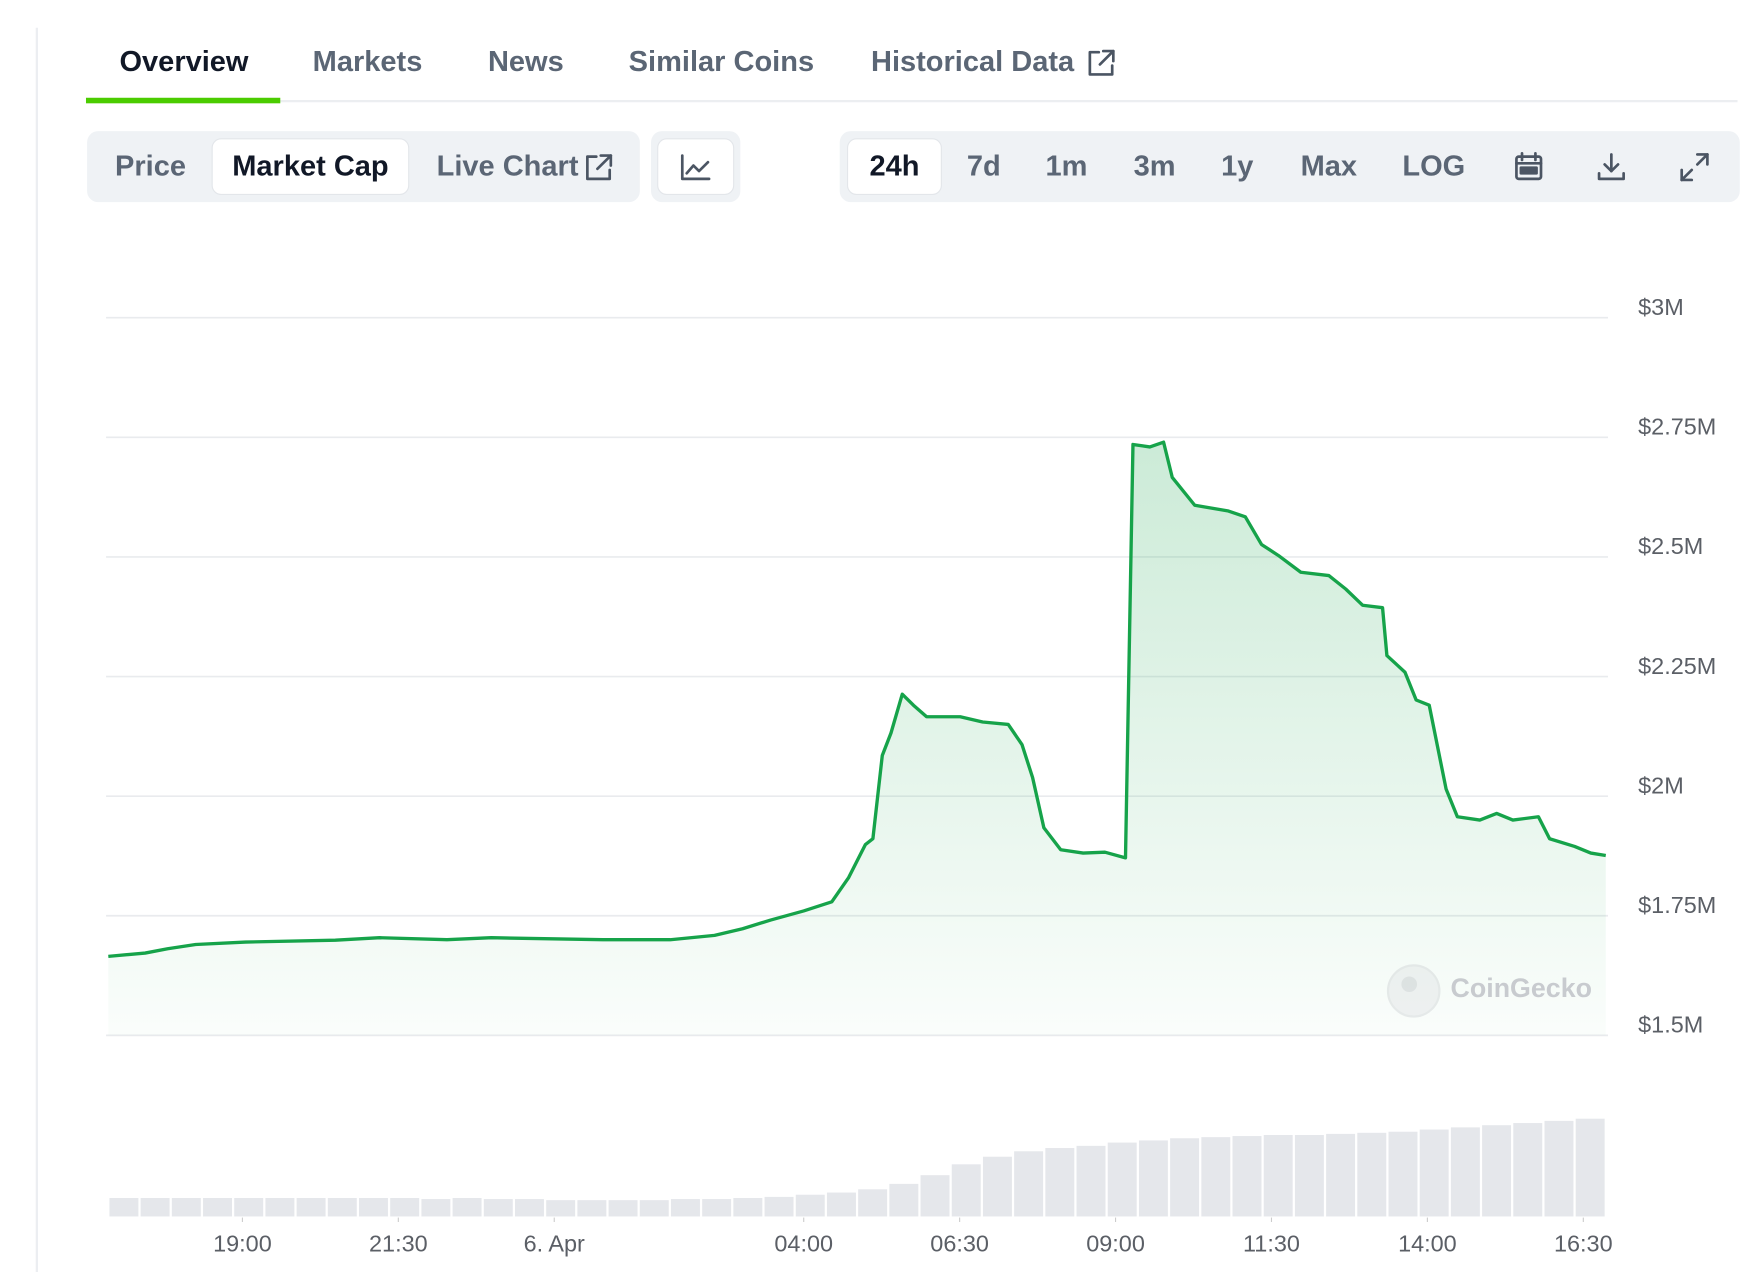 The height and width of the screenshot is (1277, 1742). I want to click on range-button: 7d, so click(984, 166).